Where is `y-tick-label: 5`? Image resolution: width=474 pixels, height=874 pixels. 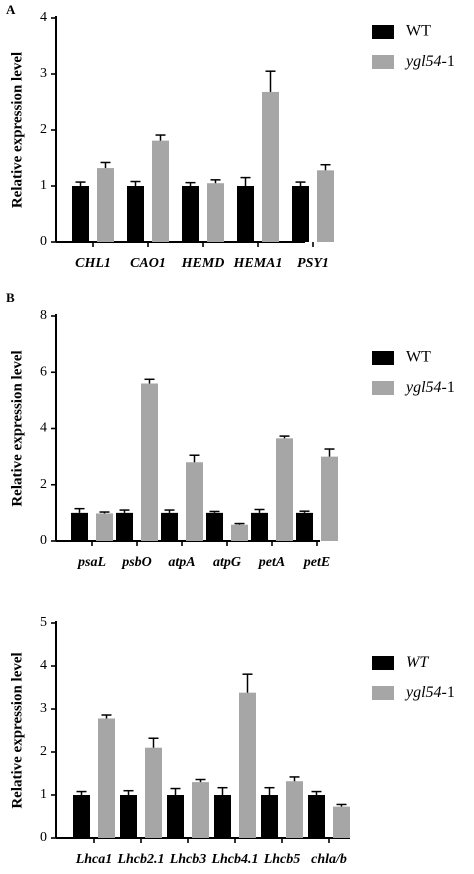
y-tick-label: 5 is located at coordinates (43, 622).